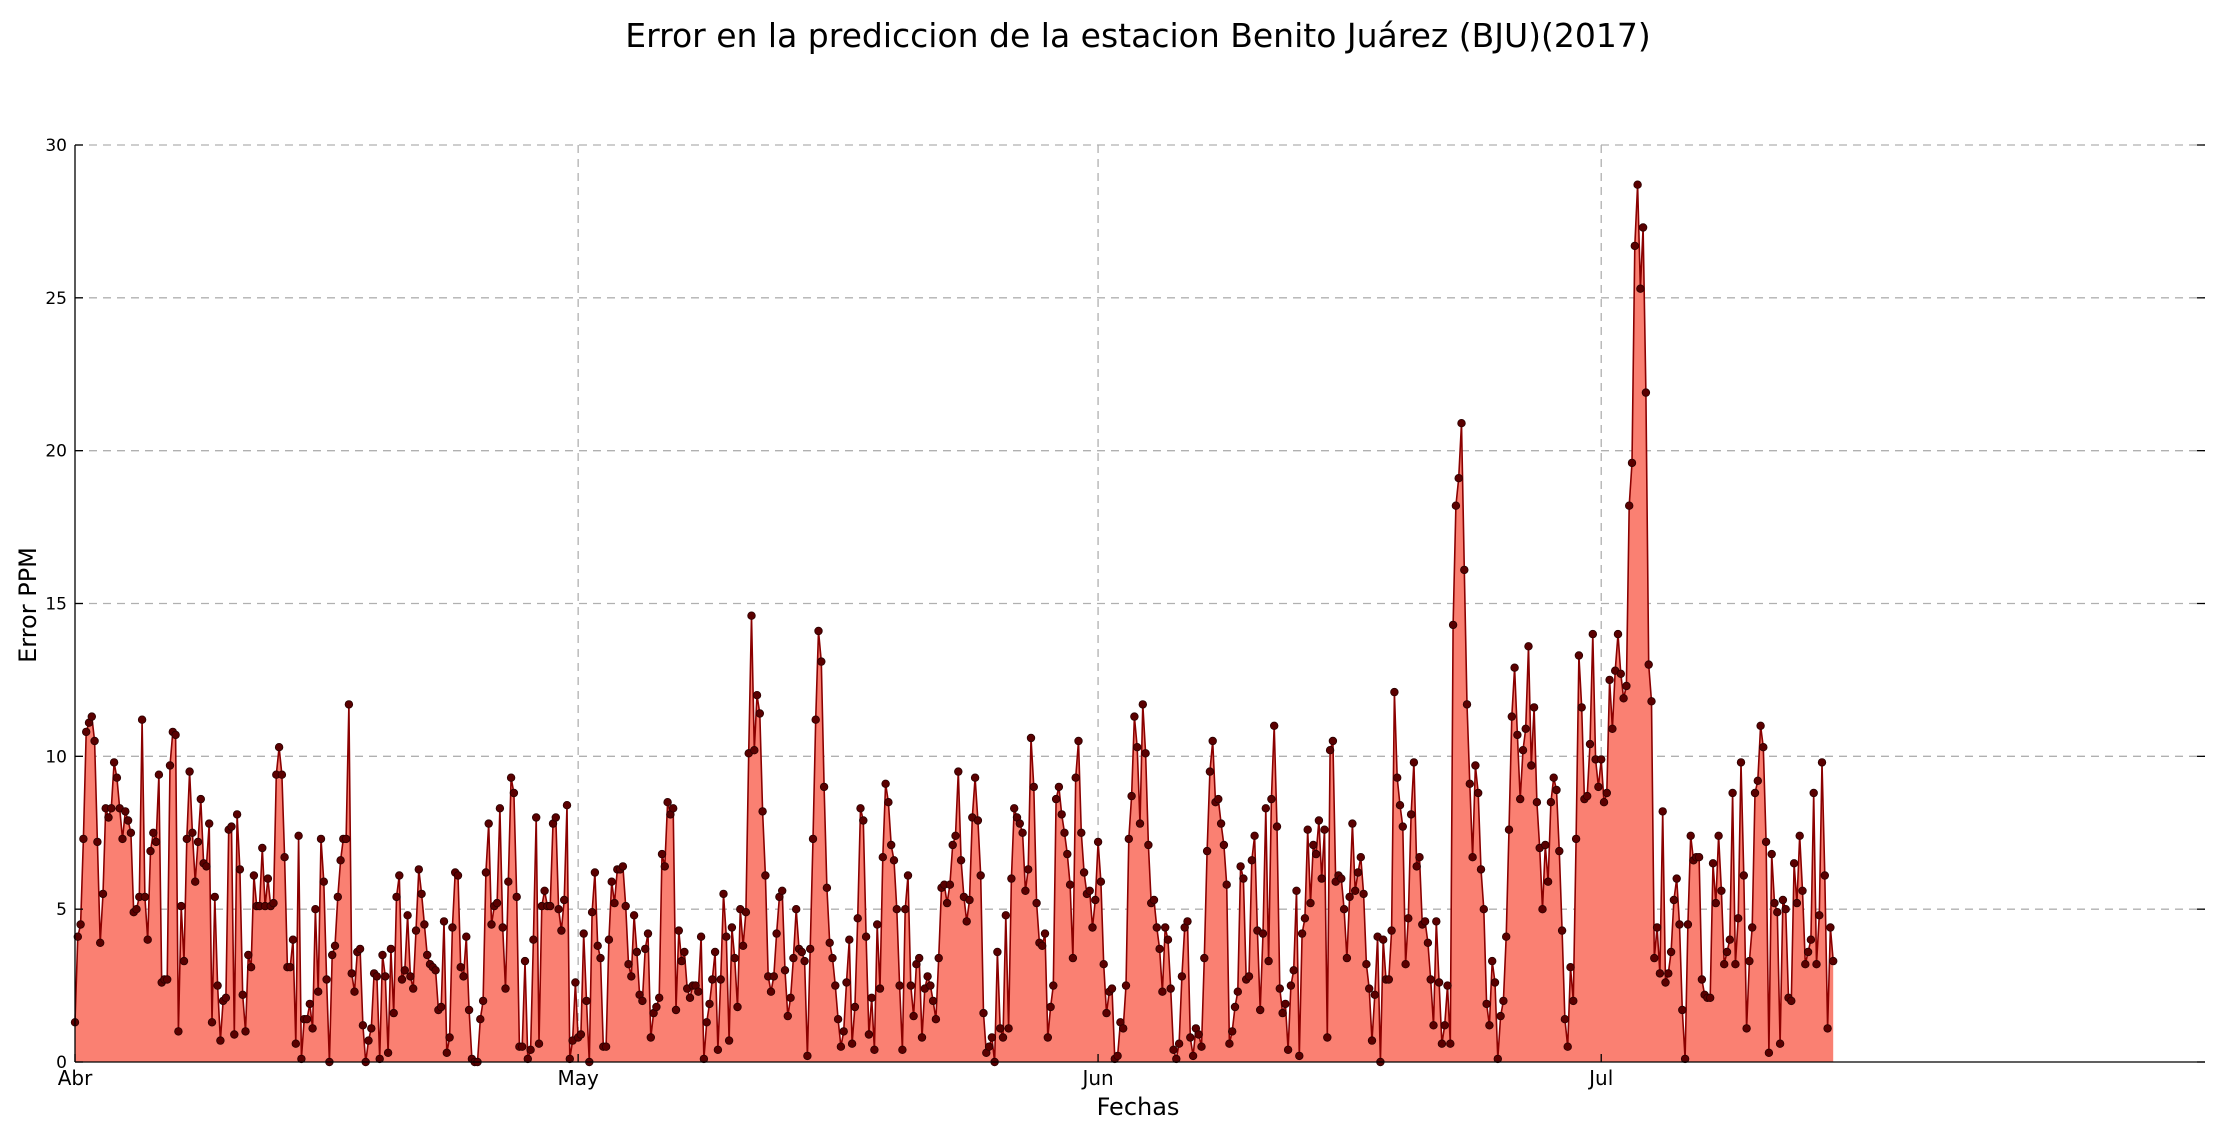  Describe the element at coordinates (56, 452) in the screenshot. I see `y-tick-label: 20` at that location.